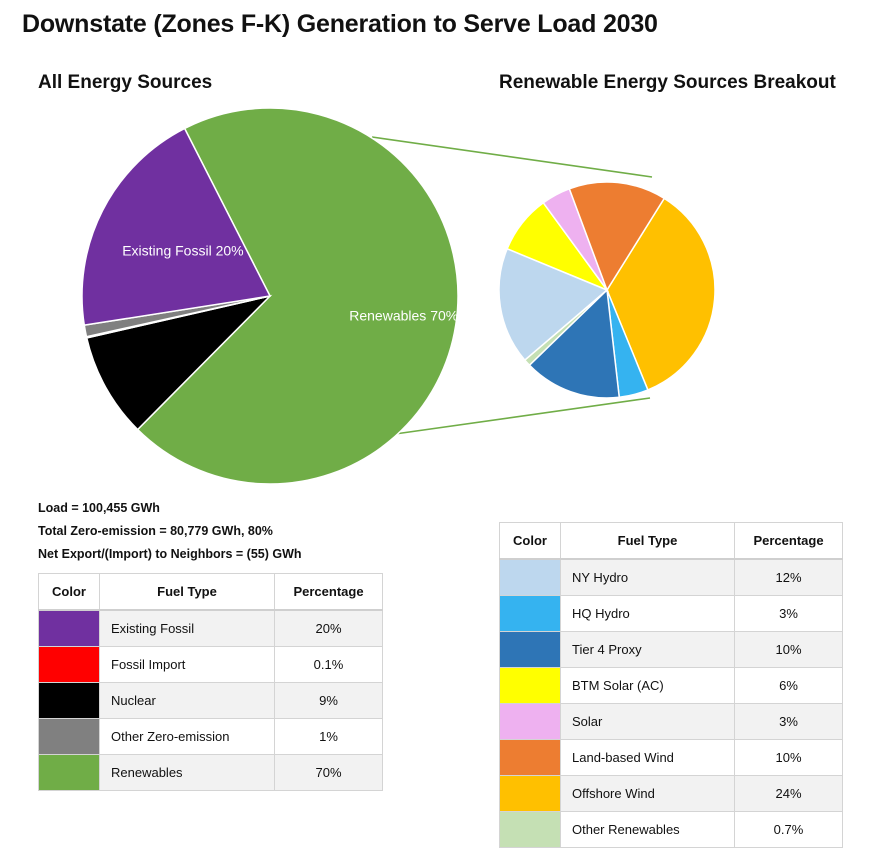  What do you see at coordinates (522, 416) in the screenshot?
I see `connector-line-bottom` at bounding box center [522, 416].